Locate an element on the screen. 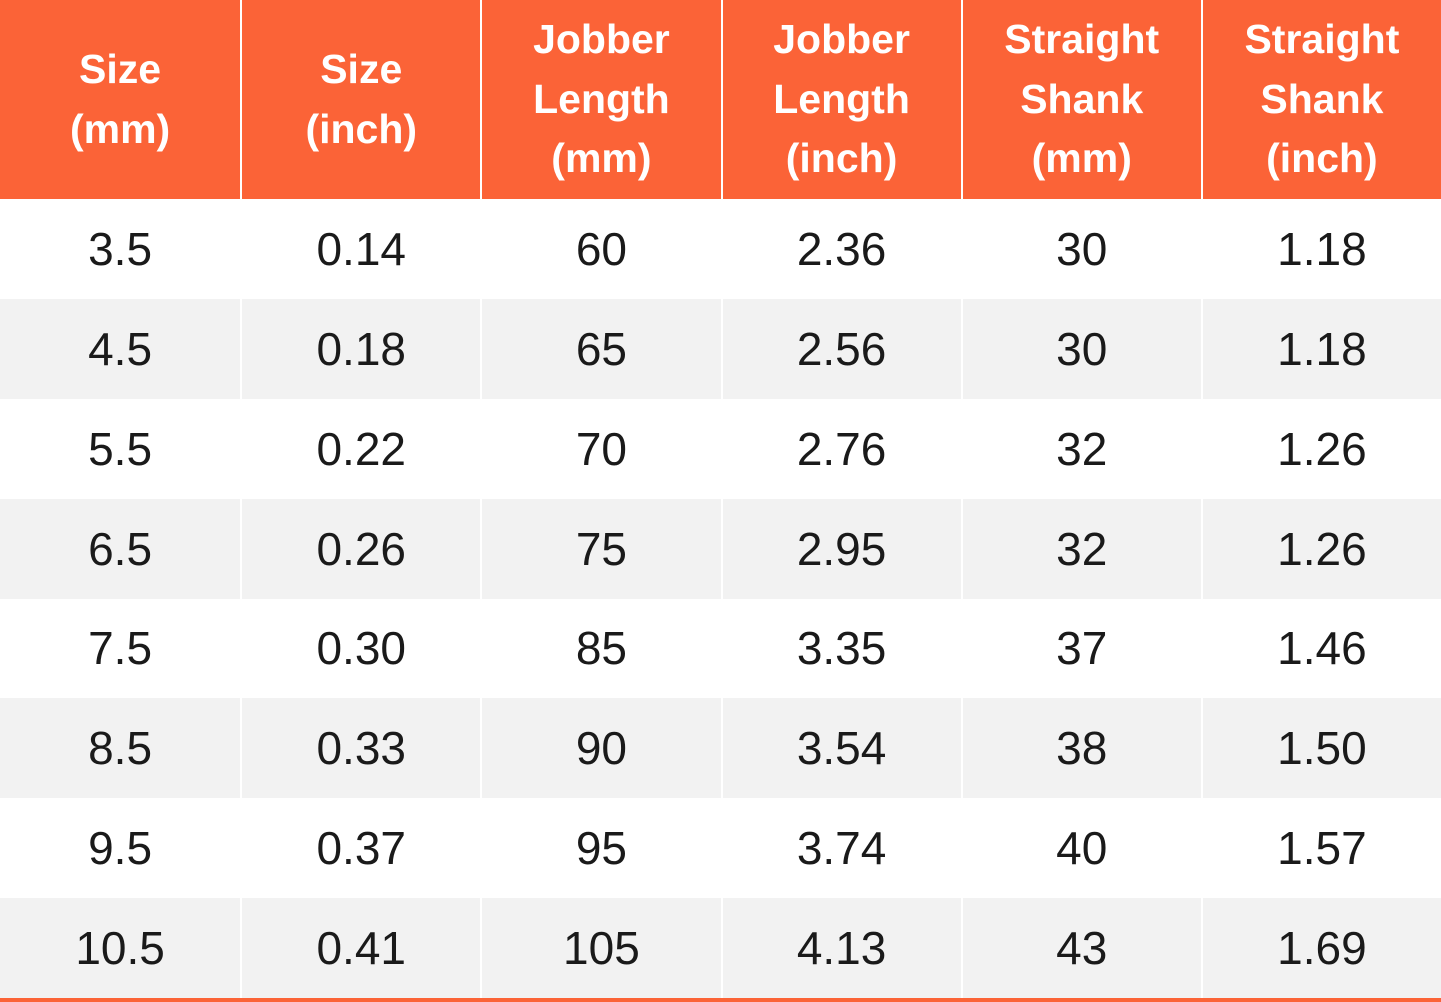  table-cell: 9.5 is located at coordinates (120, 848).